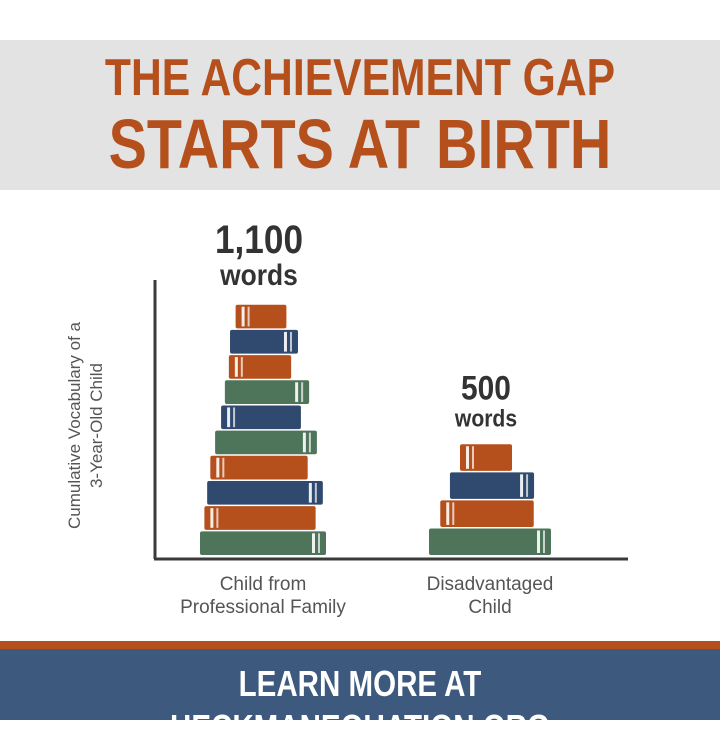 This screenshot has height=750, width=720. What do you see at coordinates (490, 596) in the screenshot?
I see `x-tick-label: Disadvantaged Child` at bounding box center [490, 596].